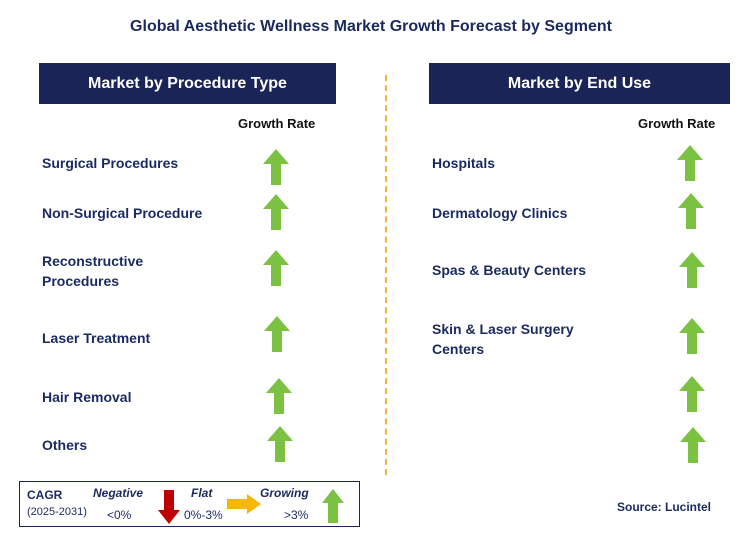 This screenshot has width=742, height=555. I want to click on legend-negative-label: Negative, so click(118, 493).